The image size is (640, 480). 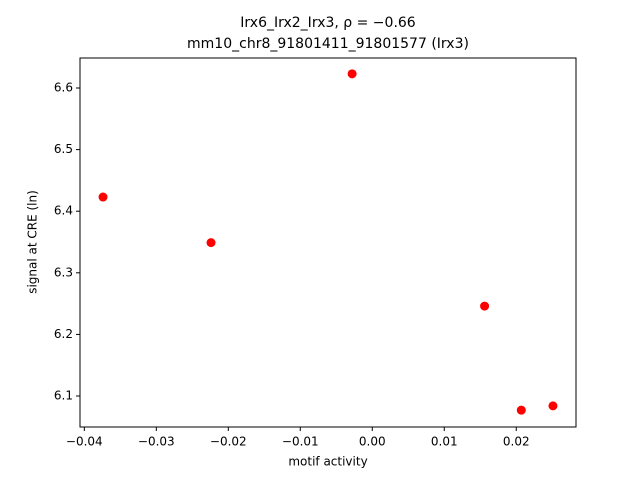 What do you see at coordinates (63, 149) in the screenshot?
I see `y-tick-label: 6.5` at bounding box center [63, 149].